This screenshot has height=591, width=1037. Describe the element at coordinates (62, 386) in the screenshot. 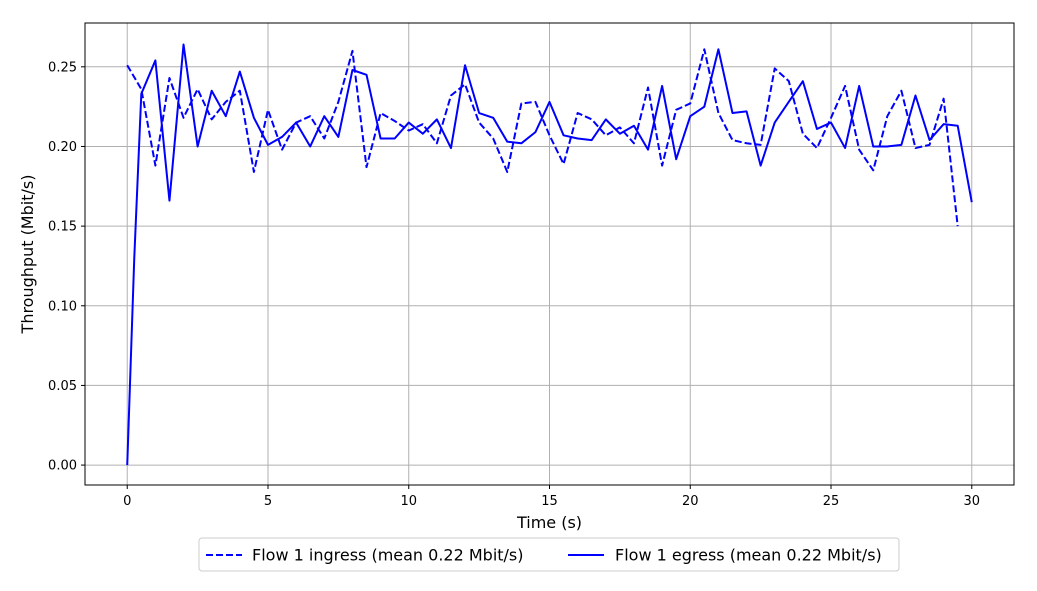

I see `y-tick-label: 0.05` at that location.